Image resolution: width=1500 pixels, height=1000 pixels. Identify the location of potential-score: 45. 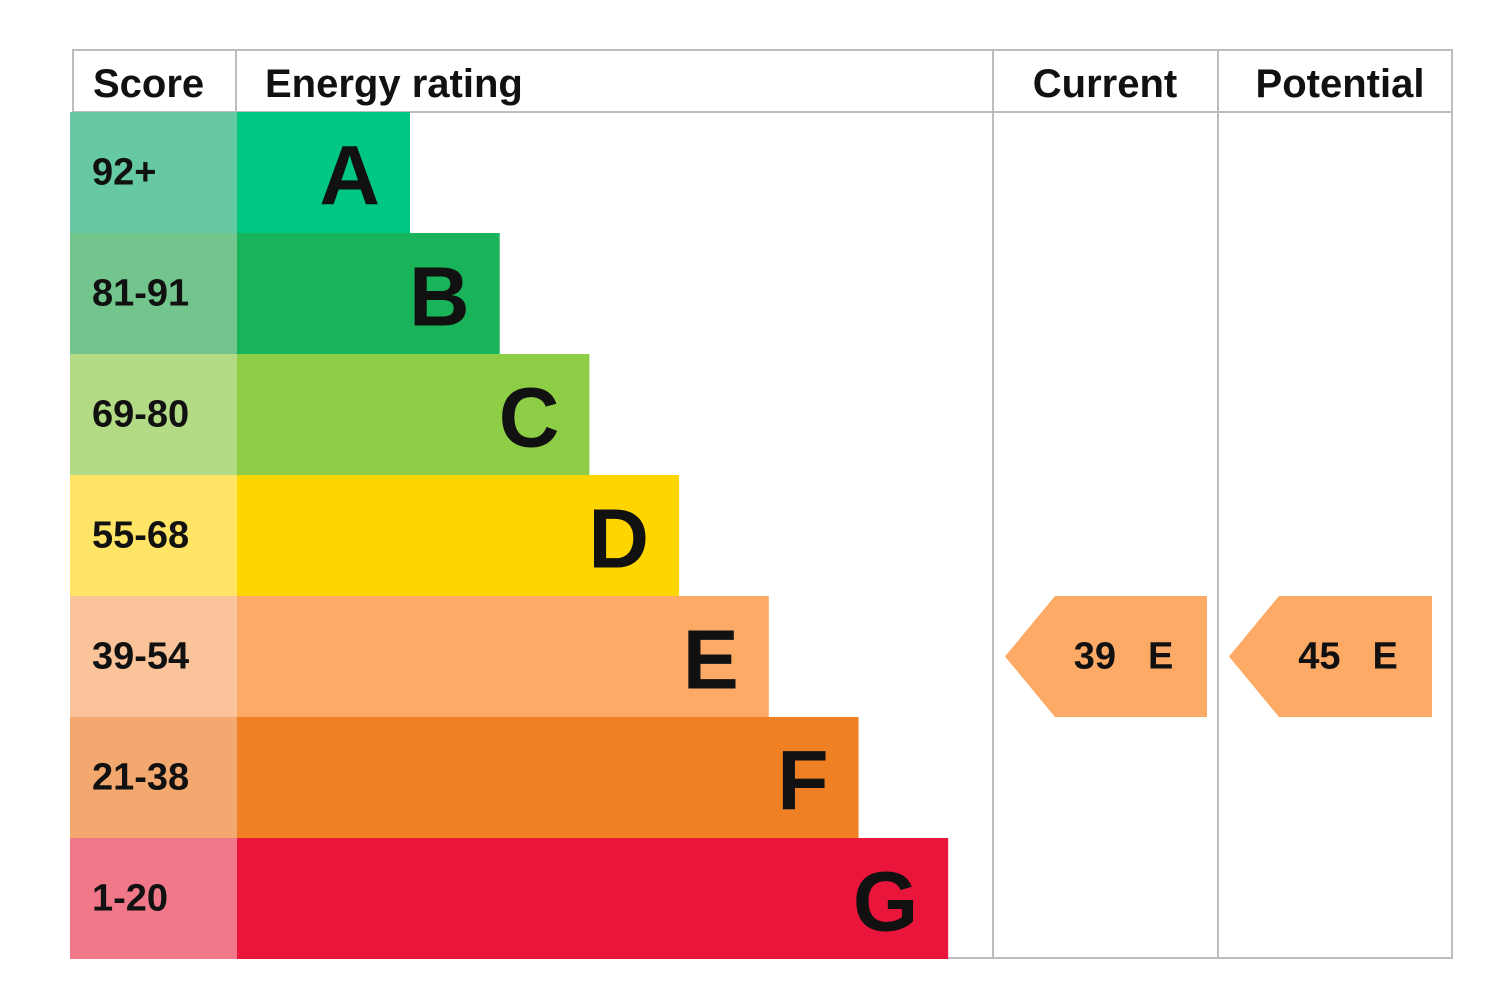
(1319, 657).